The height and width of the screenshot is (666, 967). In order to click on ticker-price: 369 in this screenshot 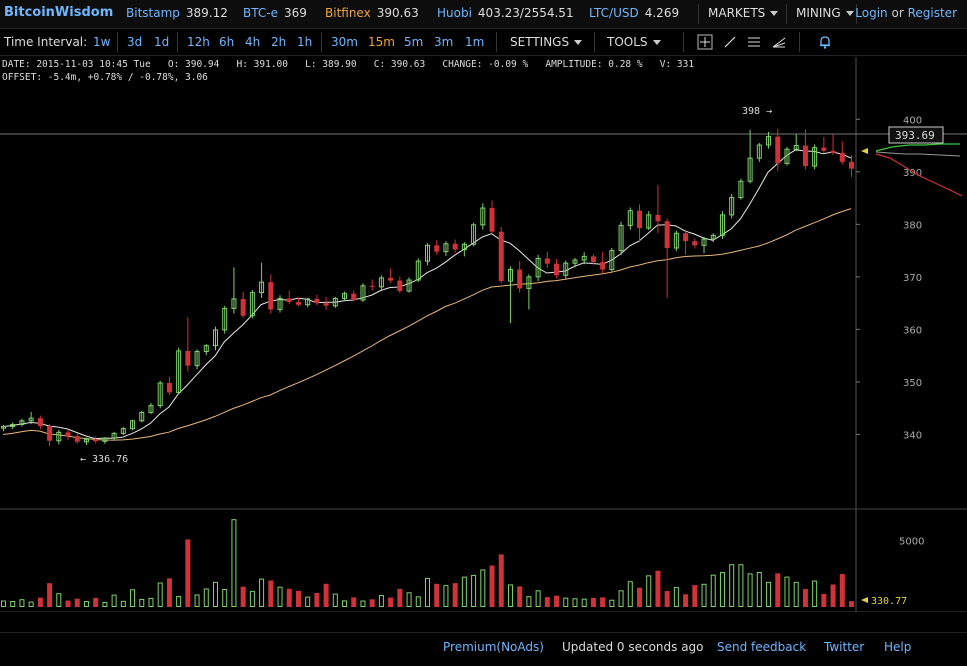, I will do `click(295, 13)`.